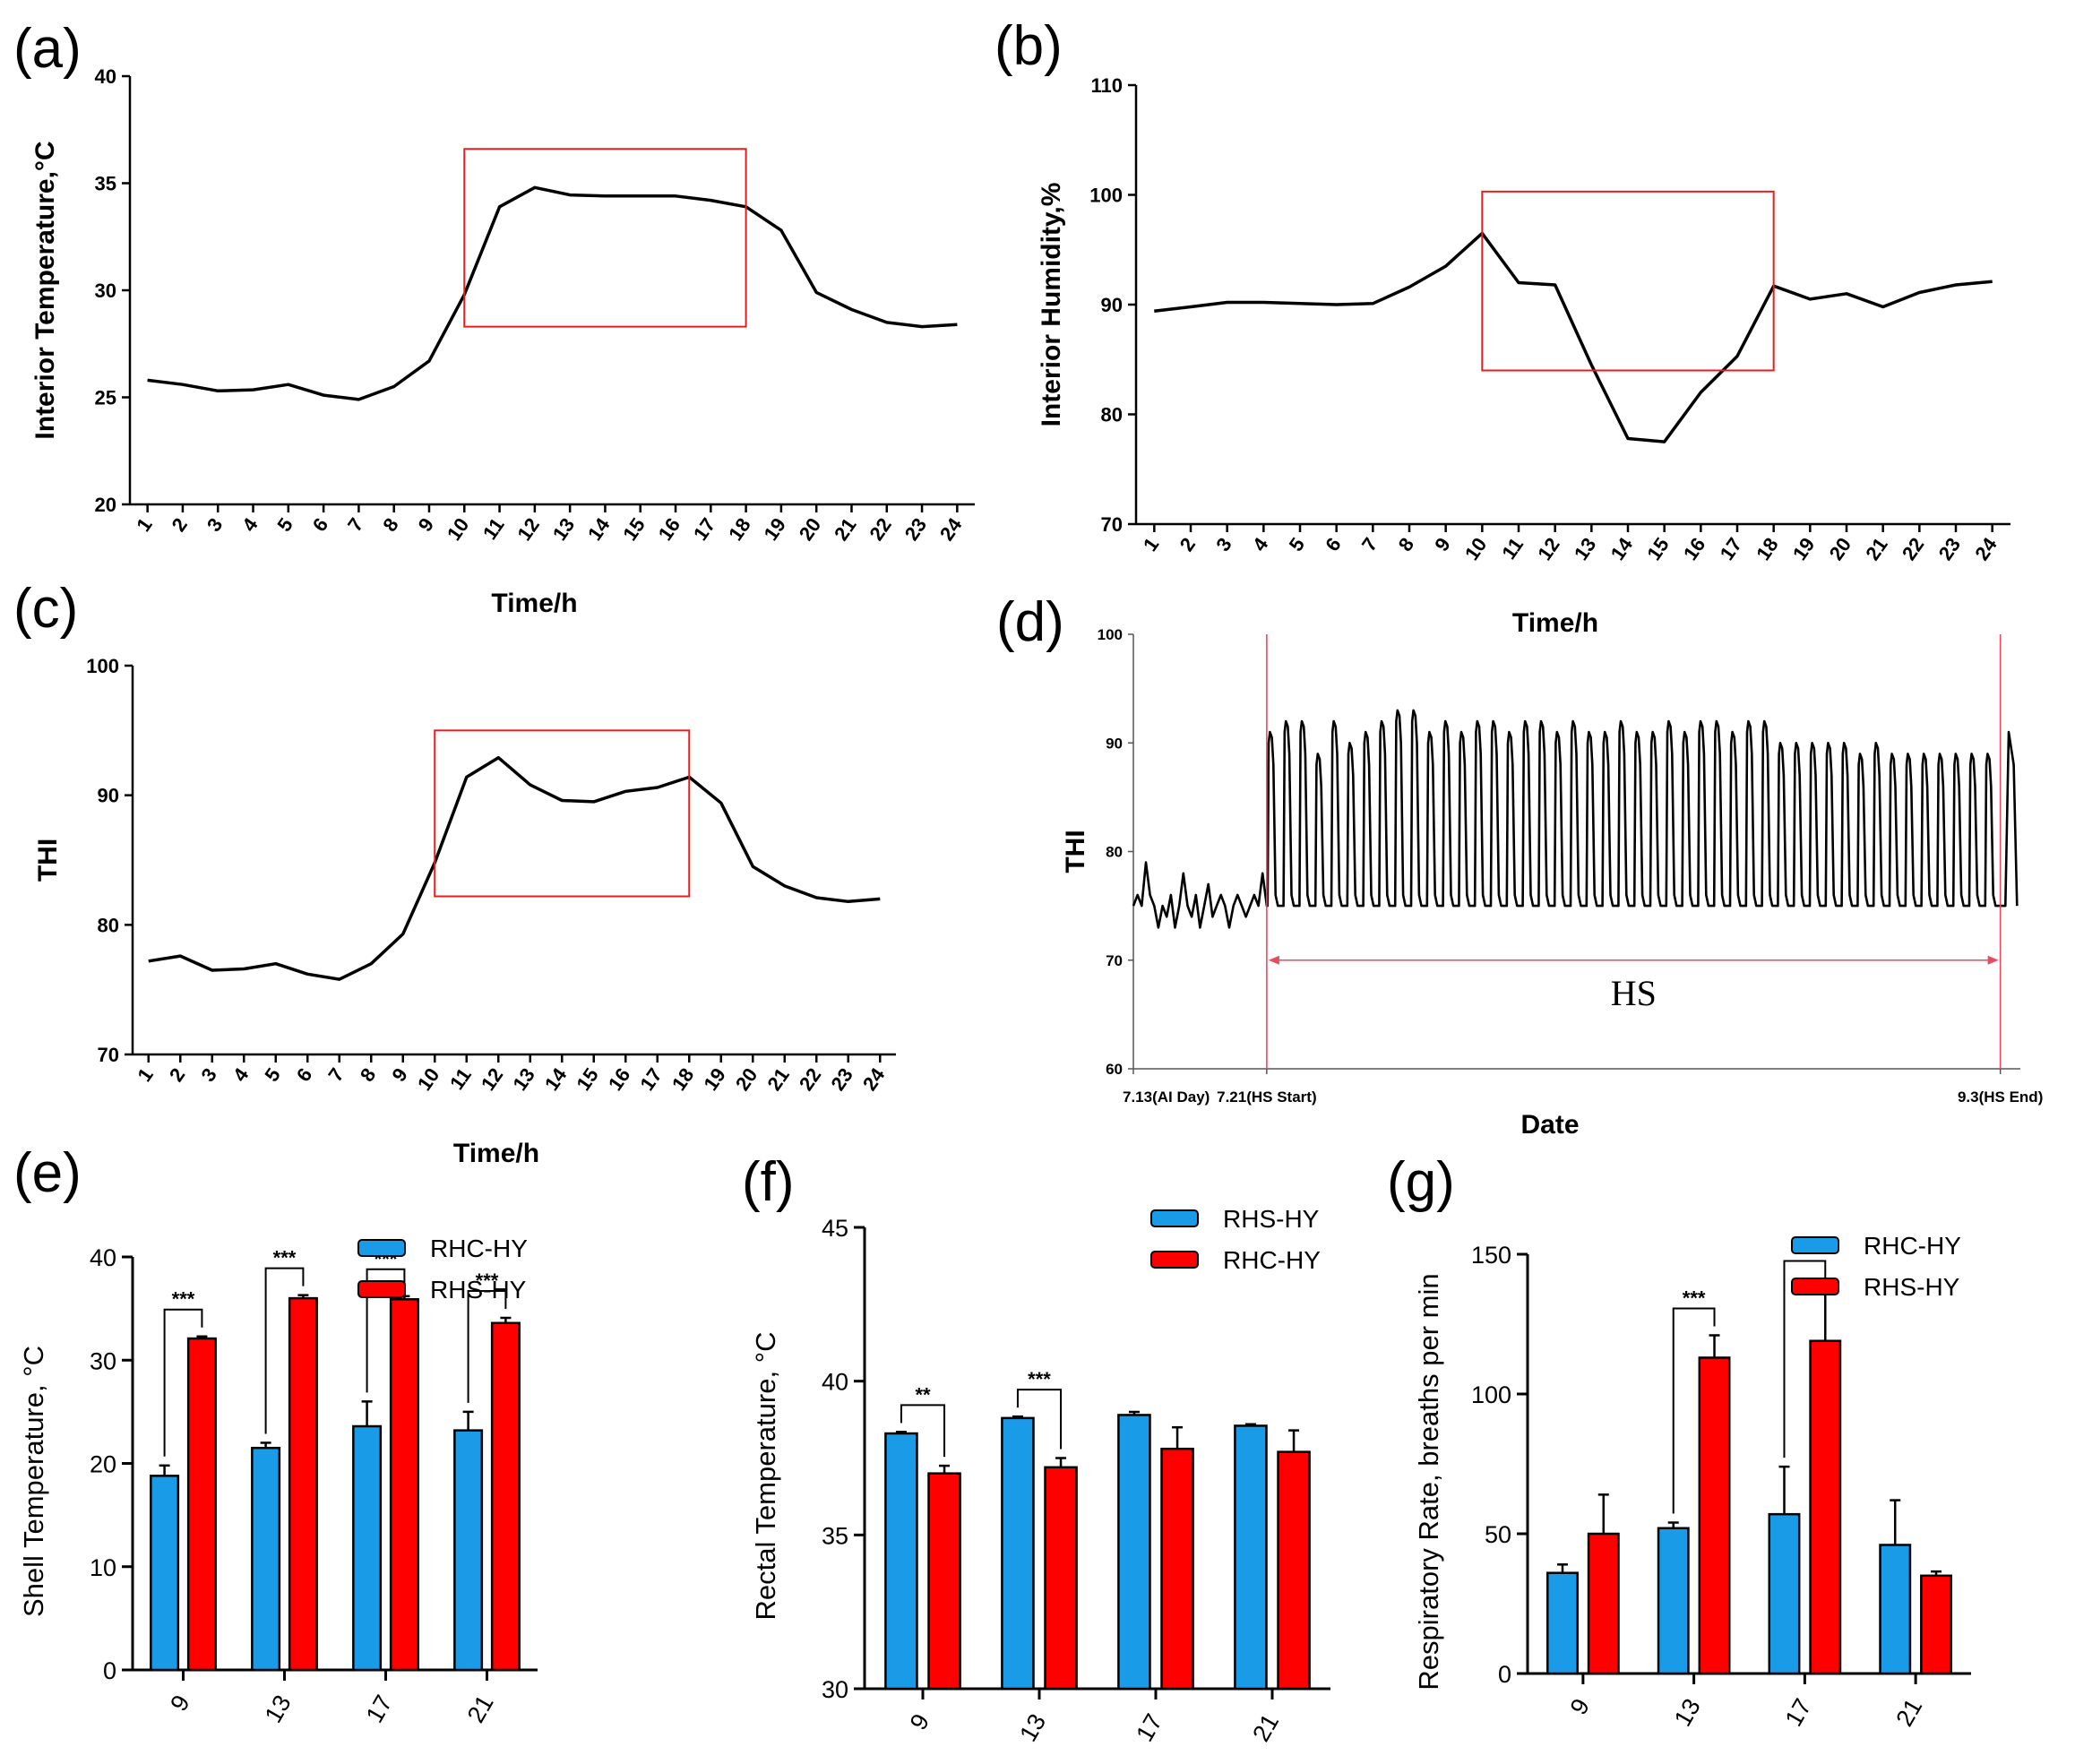  Describe the element at coordinates (1274, 960) in the screenshot. I see `hs-arrow-head-left` at that location.